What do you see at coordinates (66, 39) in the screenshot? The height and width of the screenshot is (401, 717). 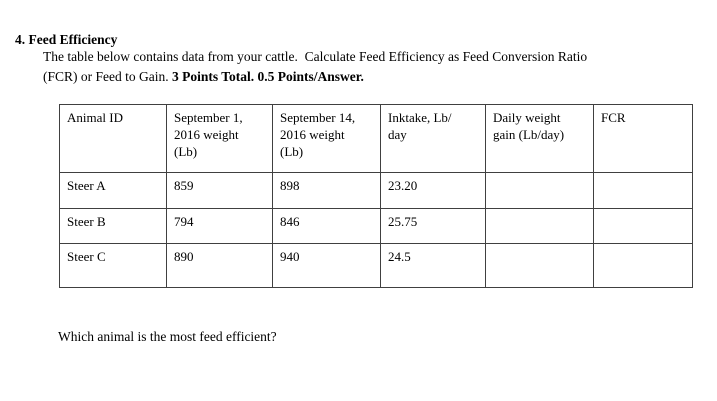 I see `section-heading: 4. Feed Efficiency` at bounding box center [66, 39].